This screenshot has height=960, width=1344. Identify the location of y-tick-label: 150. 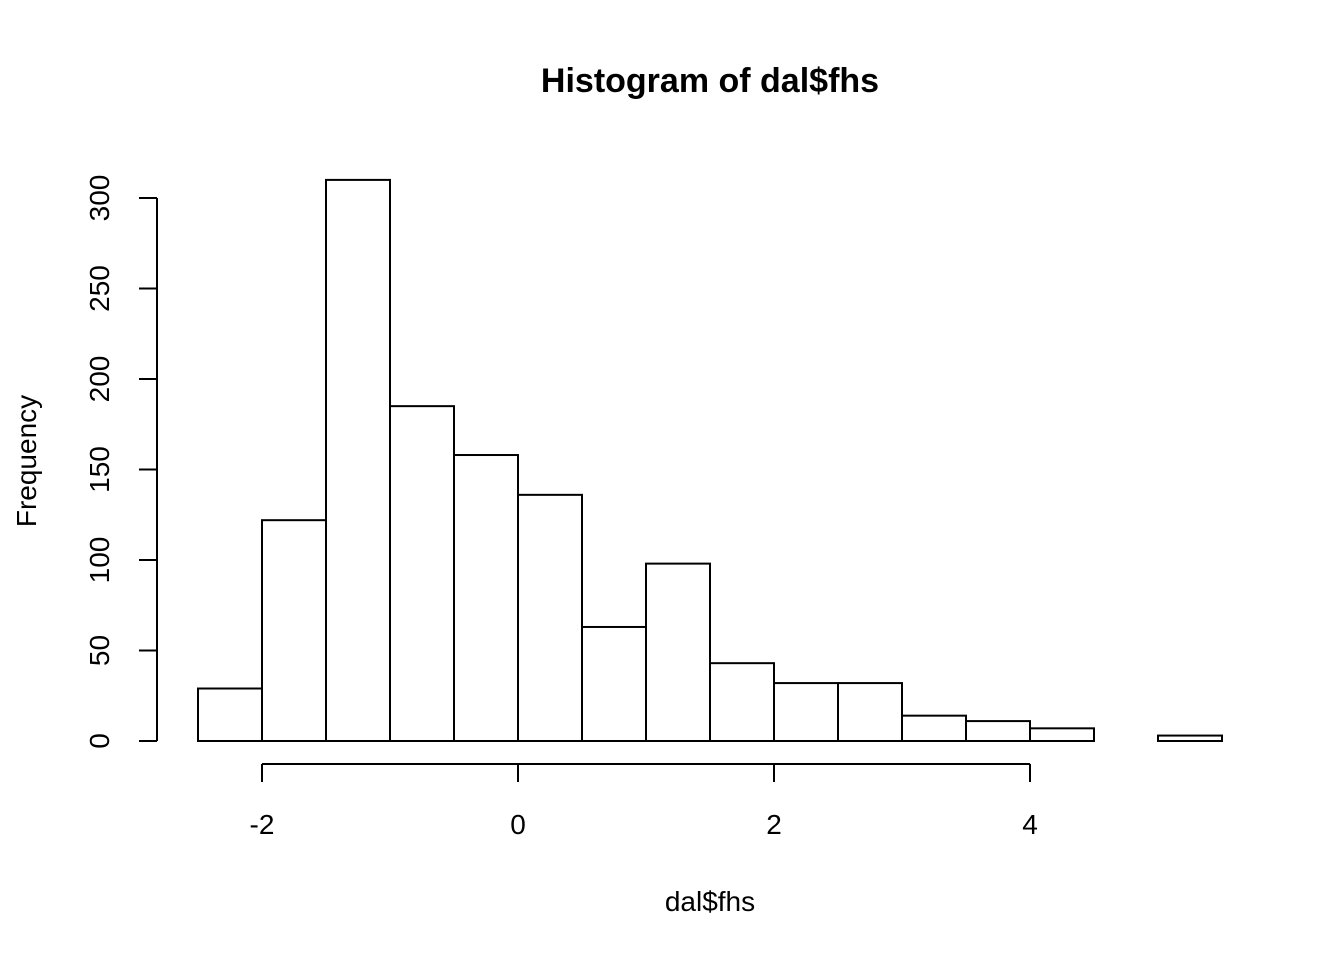
(99, 469).